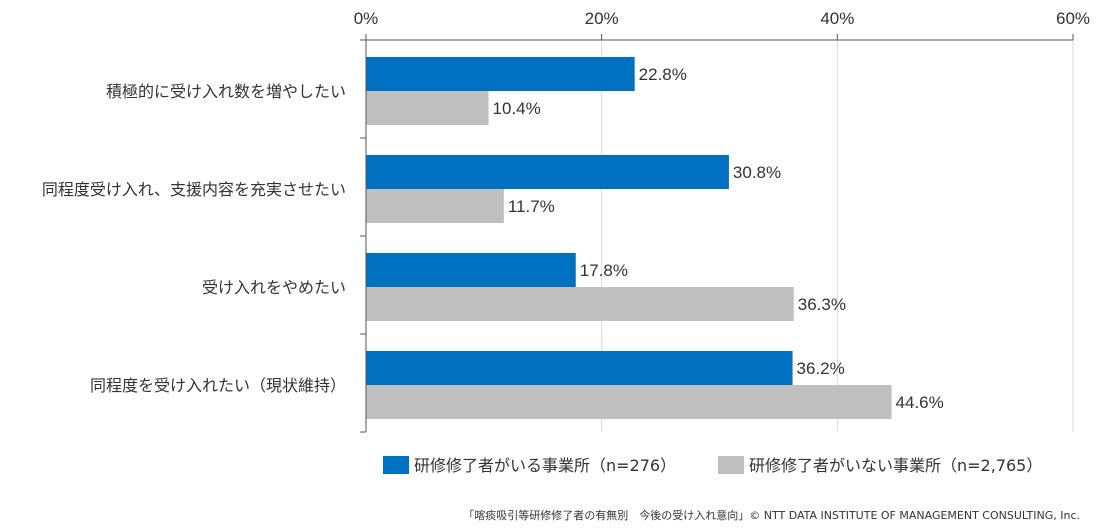  I want to click on x-tick-label: 60%, so click(1073, 18).